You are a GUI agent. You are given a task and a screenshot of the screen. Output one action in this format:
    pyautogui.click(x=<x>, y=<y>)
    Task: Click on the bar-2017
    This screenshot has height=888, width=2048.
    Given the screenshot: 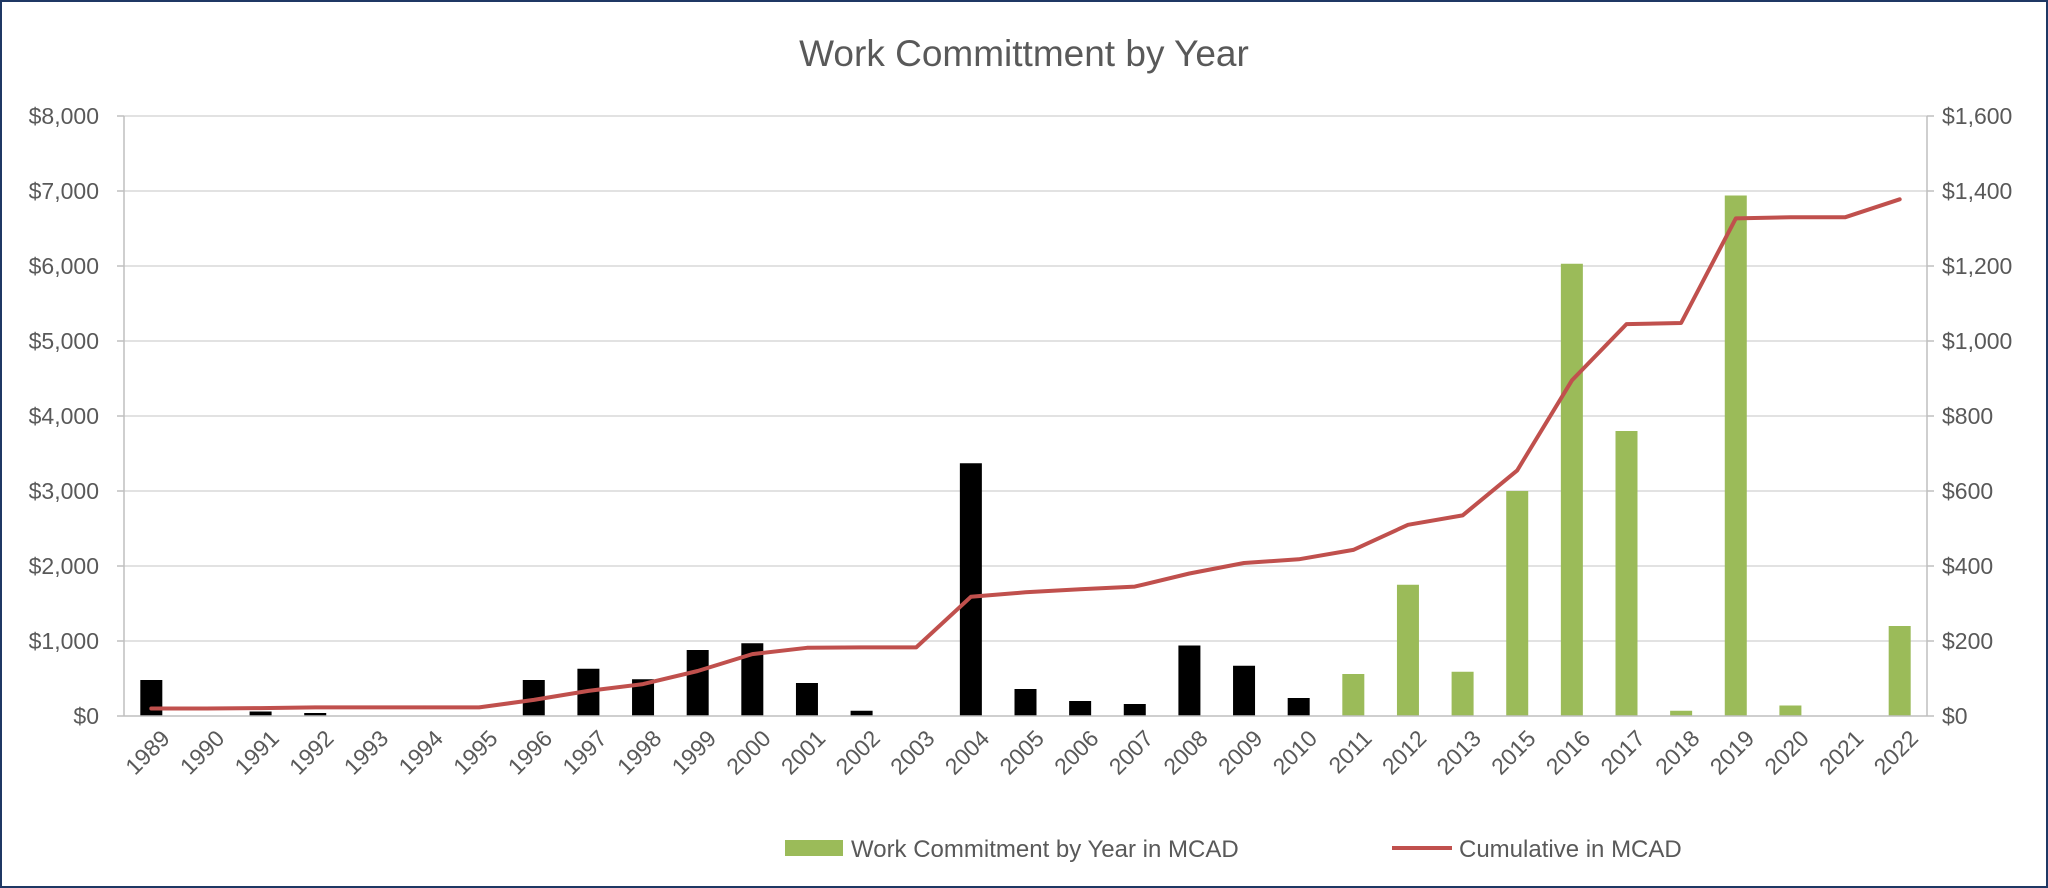 What is the action you would take?
    pyautogui.click(x=1626, y=573)
    